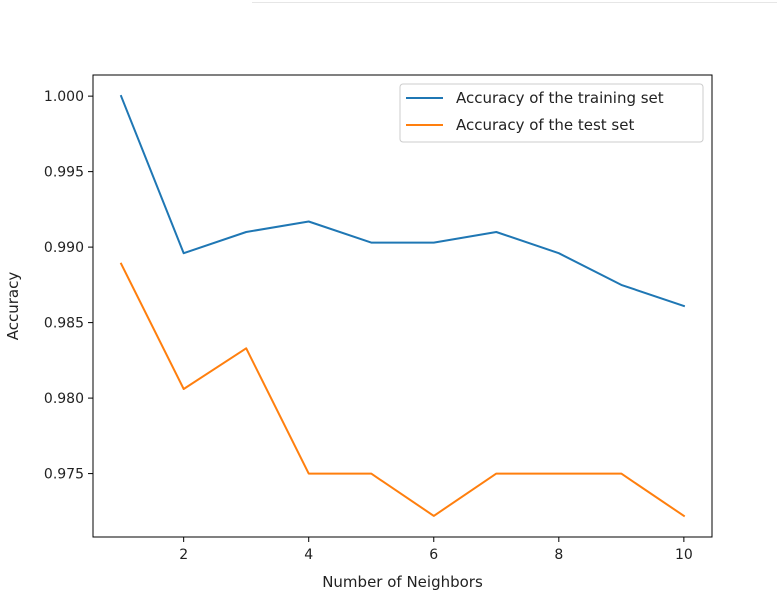 The image size is (777, 597). What do you see at coordinates (64, 97) in the screenshot?
I see `y-tick-label: 1.000` at bounding box center [64, 97].